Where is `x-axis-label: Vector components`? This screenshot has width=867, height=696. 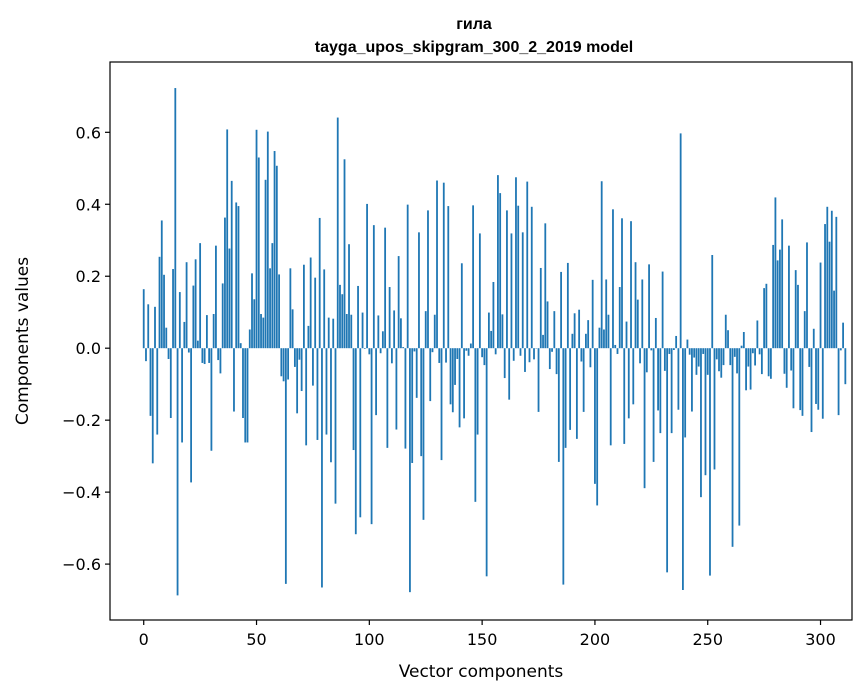 x-axis-label: Vector components is located at coordinates (481, 672).